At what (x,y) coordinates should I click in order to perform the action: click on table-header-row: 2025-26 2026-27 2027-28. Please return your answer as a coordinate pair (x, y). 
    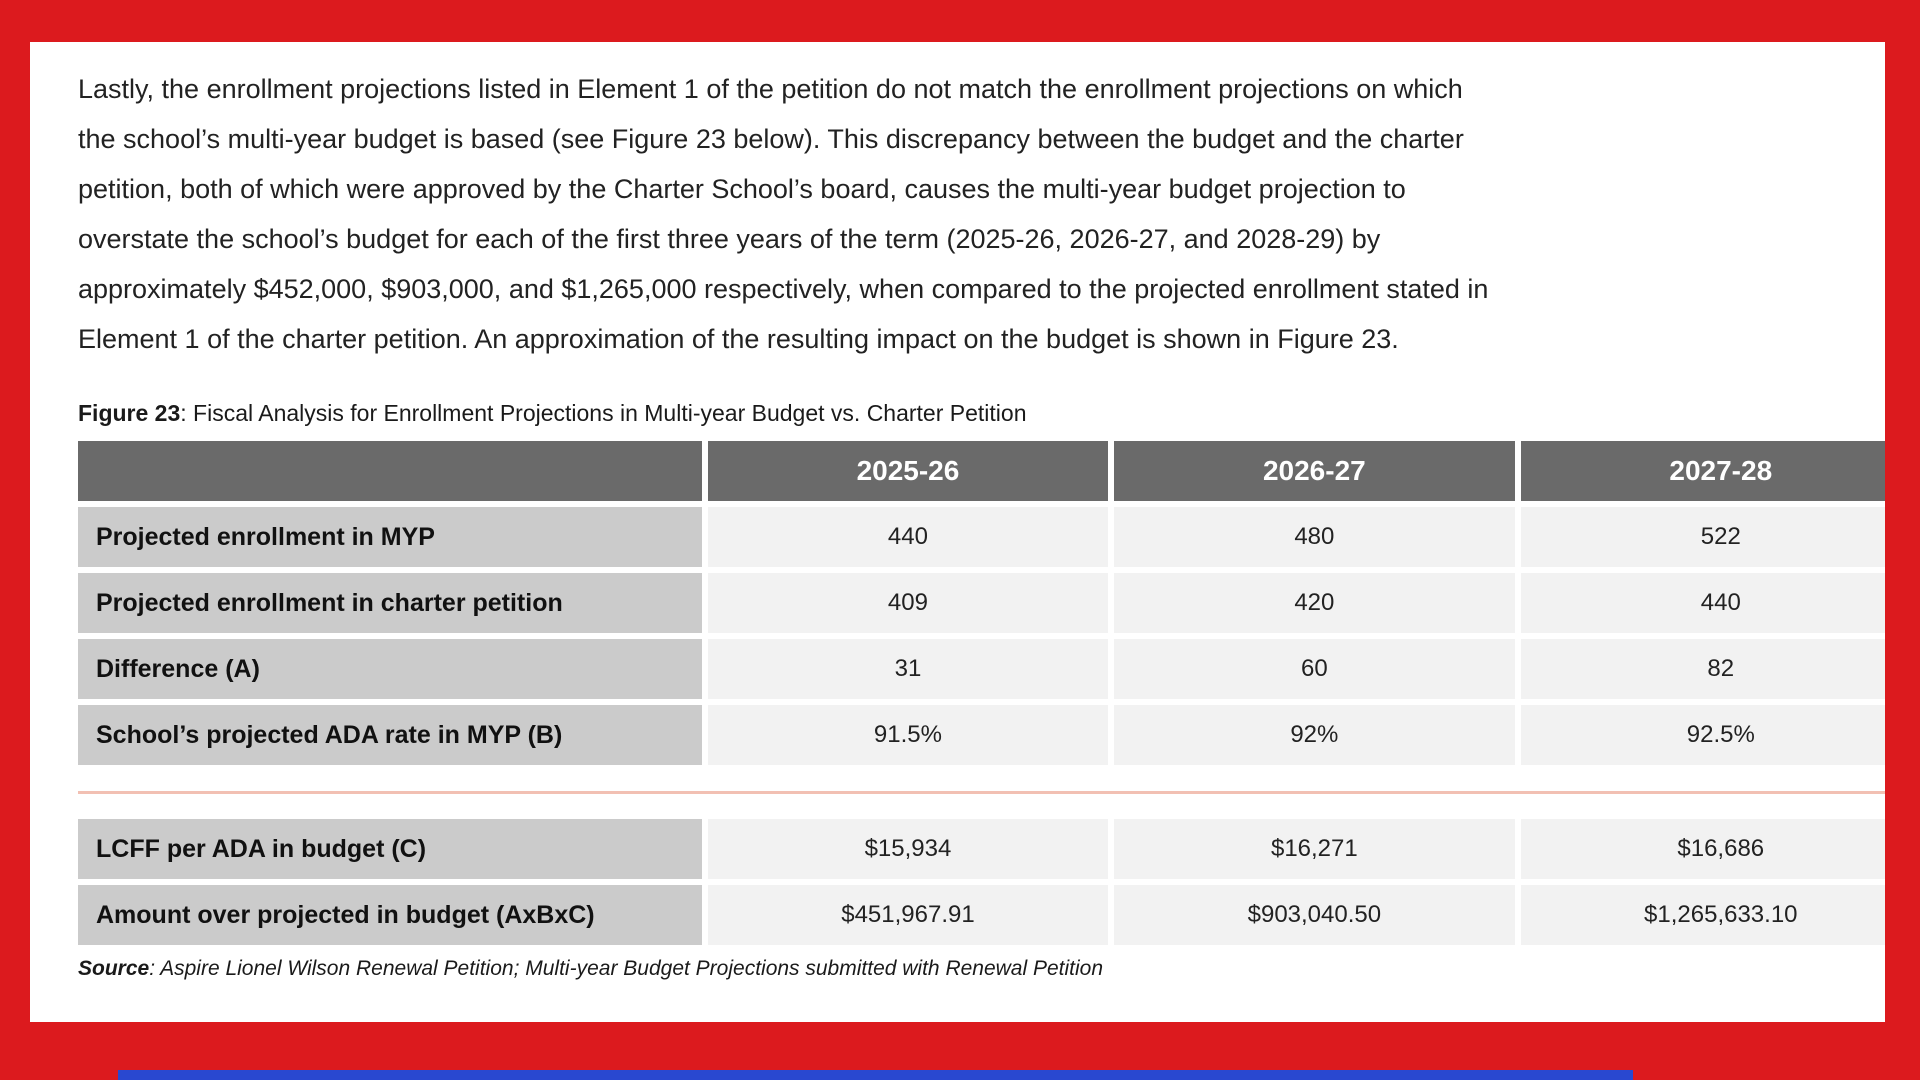
    Looking at the image, I should click on (981, 471).